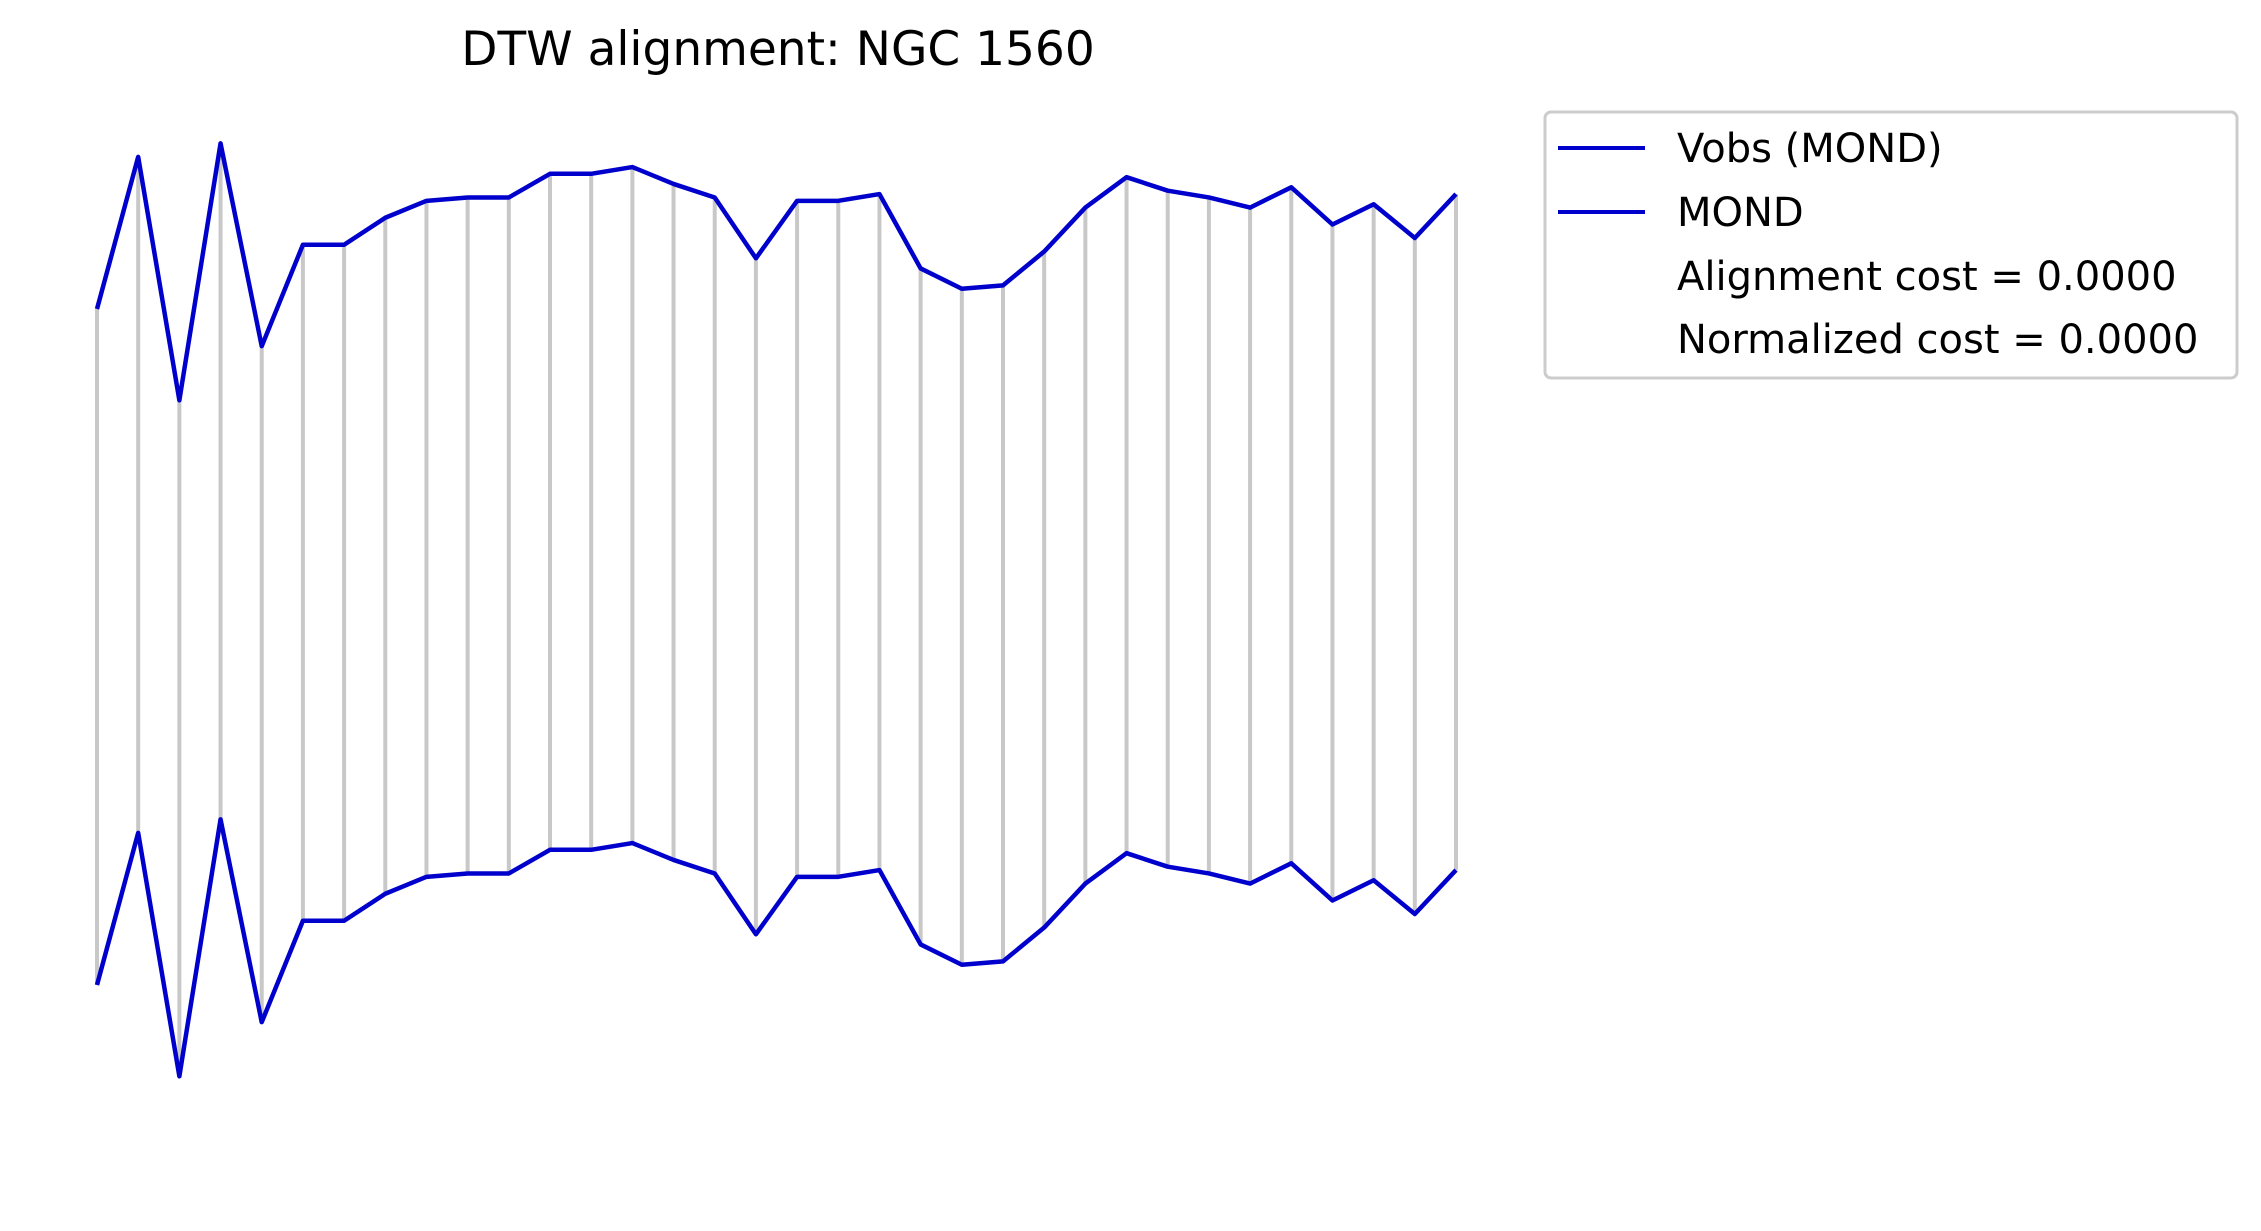  I want to click on legend-normalized-cost: Normalized cost = 0.0000, so click(1937, 340).